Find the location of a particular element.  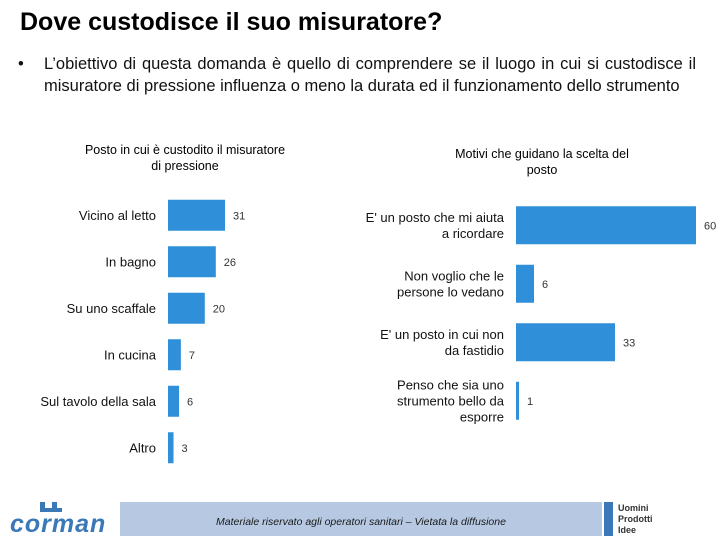

upi-logo-mark-icon is located at coordinates (608, 519).